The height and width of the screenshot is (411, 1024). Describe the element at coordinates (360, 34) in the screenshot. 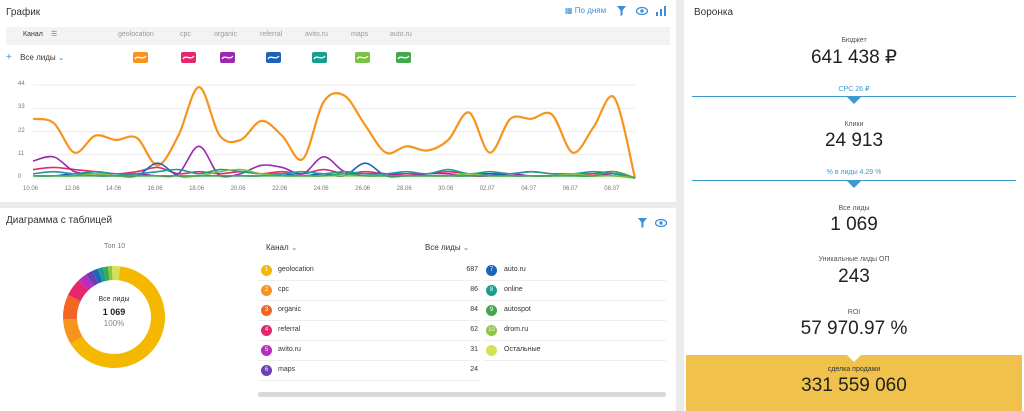

I see `col-maps: maps` at that location.